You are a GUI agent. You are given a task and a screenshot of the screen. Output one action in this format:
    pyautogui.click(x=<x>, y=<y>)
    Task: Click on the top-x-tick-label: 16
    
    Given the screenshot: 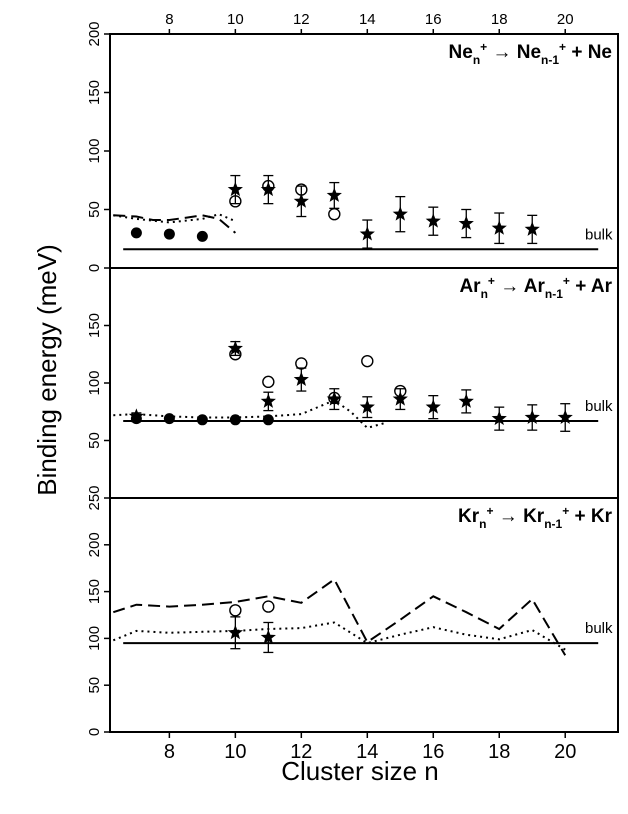 What is the action you would take?
    pyautogui.click(x=433, y=19)
    